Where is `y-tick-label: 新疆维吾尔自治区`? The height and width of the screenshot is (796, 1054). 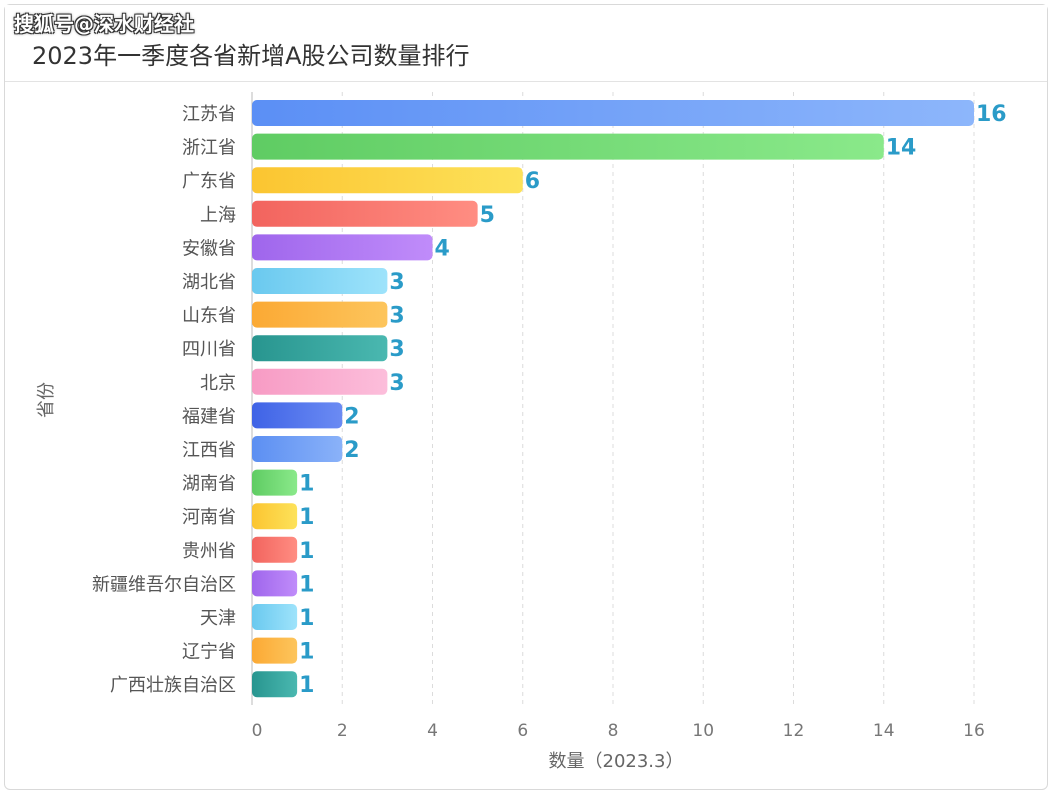
y-tick-label: 新疆维吾尔自治区 is located at coordinates (164, 584).